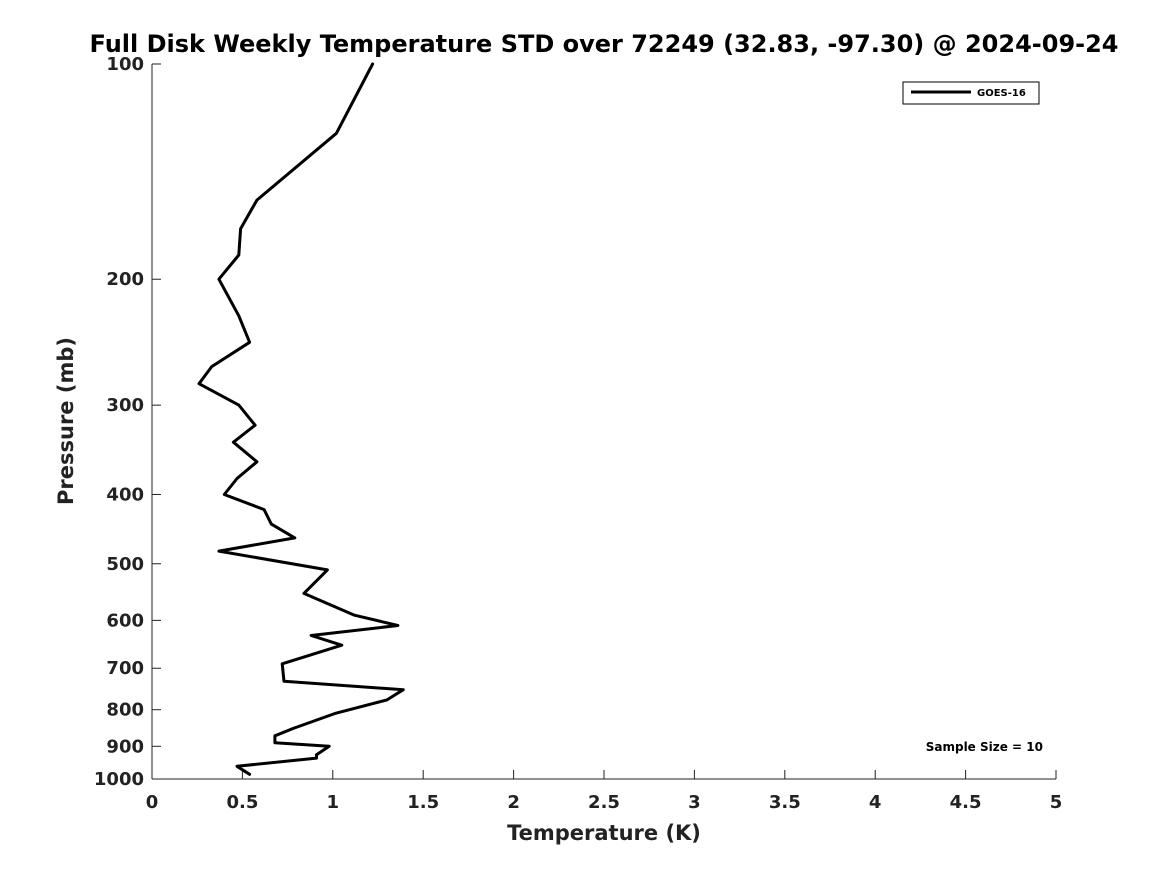 This screenshot has height=875, width=1167. I want to click on x-tick-label: 2.5, so click(604, 802).